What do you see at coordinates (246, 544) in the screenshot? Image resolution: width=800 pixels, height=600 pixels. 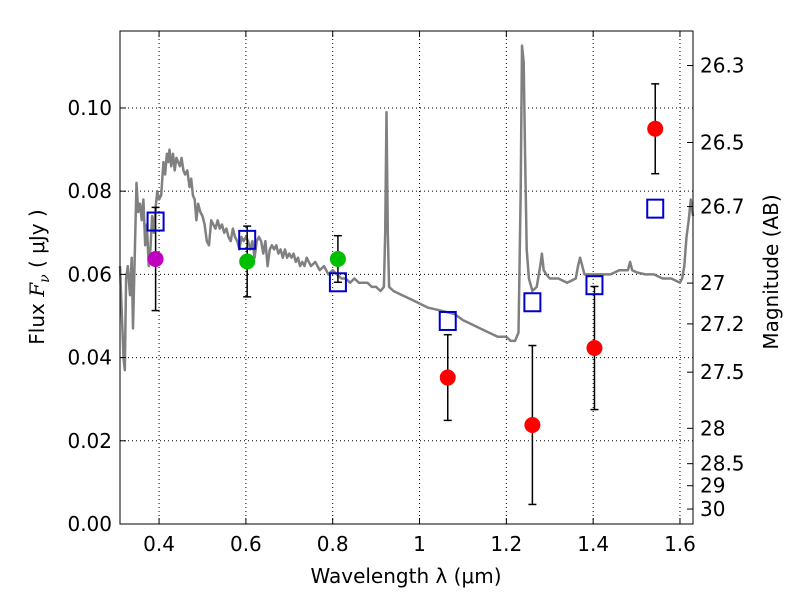 I see `x-tick-label: 0.6` at bounding box center [246, 544].